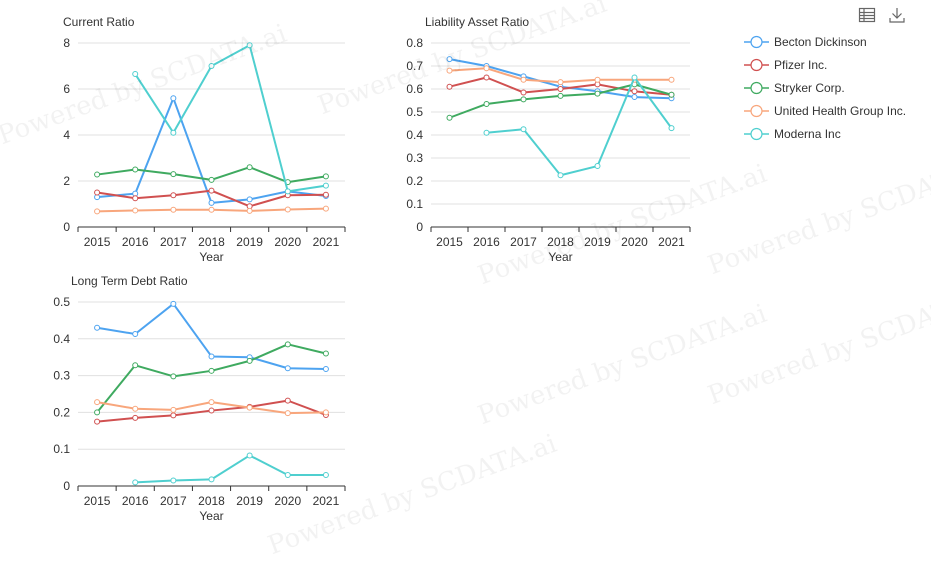  Describe the element at coordinates (756, 110) in the screenshot. I see `legend-swatch-icon` at that location.